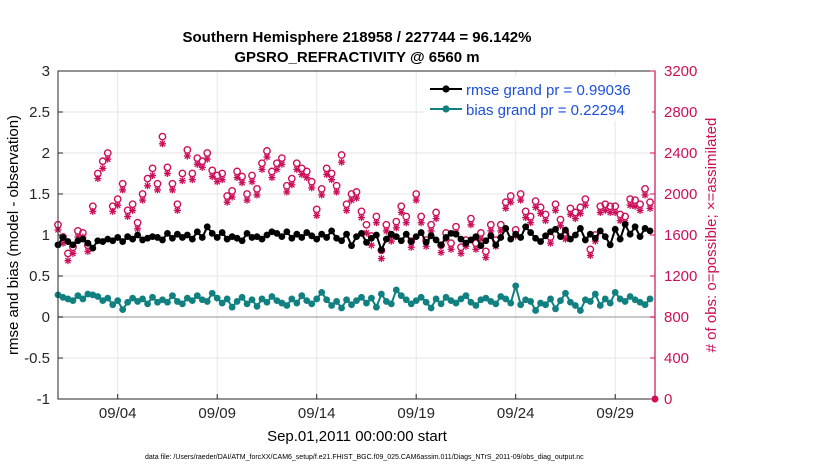  What do you see at coordinates (676, 358) in the screenshot?
I see `right-tick-label: 400` at bounding box center [676, 358].